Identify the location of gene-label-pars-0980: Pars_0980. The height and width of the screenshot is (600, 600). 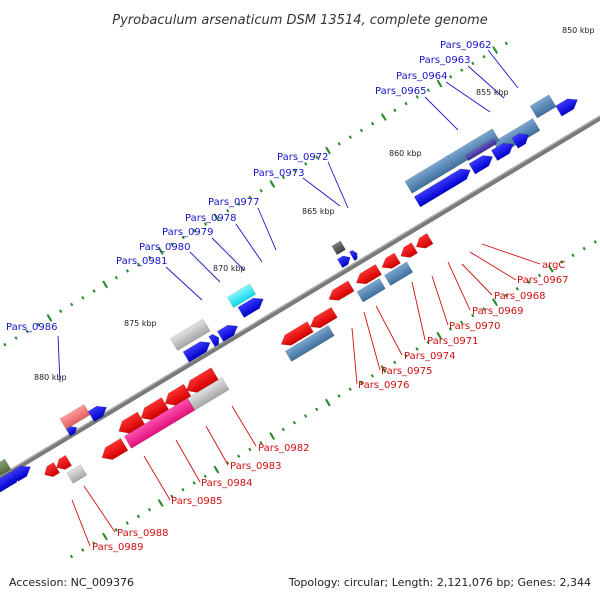
(164, 247).